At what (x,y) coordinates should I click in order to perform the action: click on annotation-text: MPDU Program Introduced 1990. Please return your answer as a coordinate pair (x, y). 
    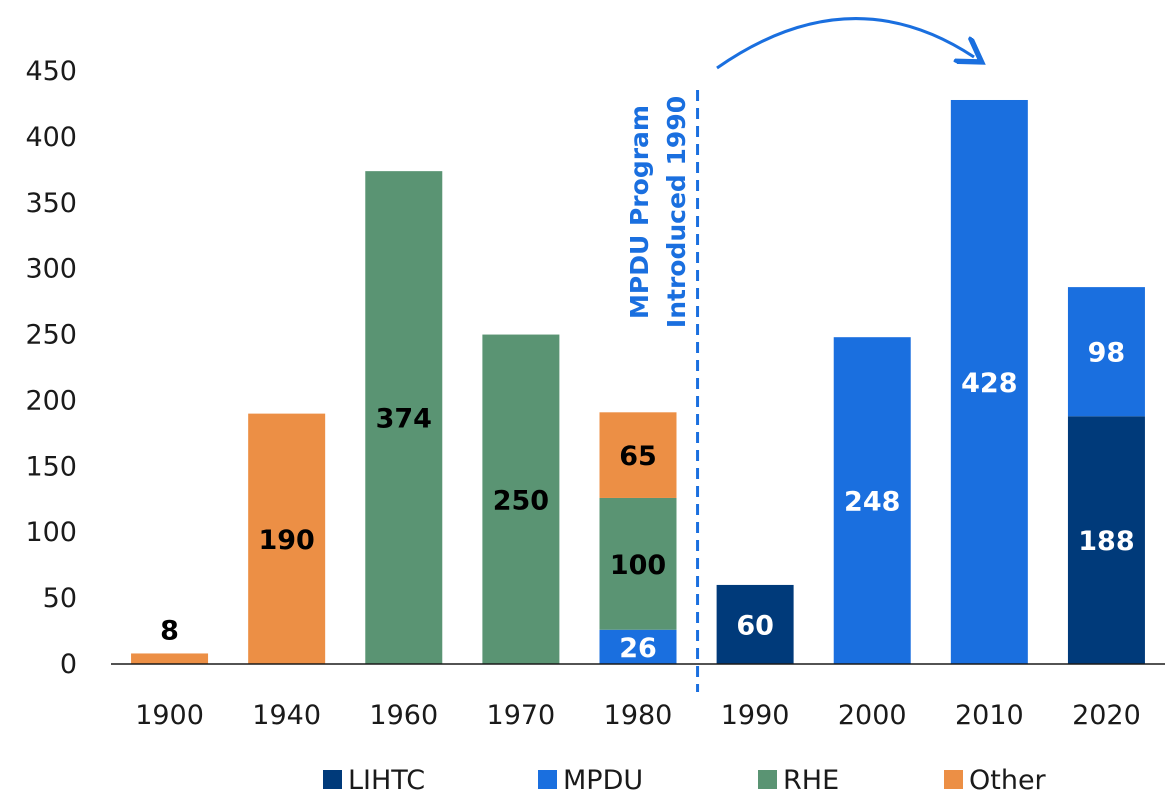
    Looking at the image, I should click on (658, 212).